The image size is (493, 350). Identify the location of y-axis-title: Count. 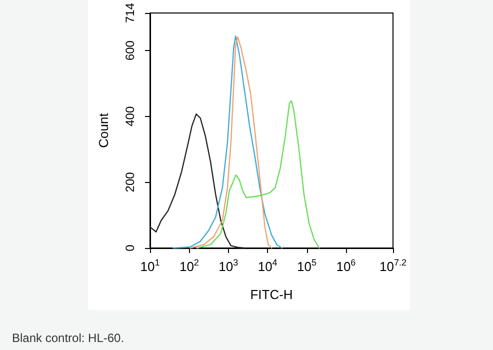
(103, 130).